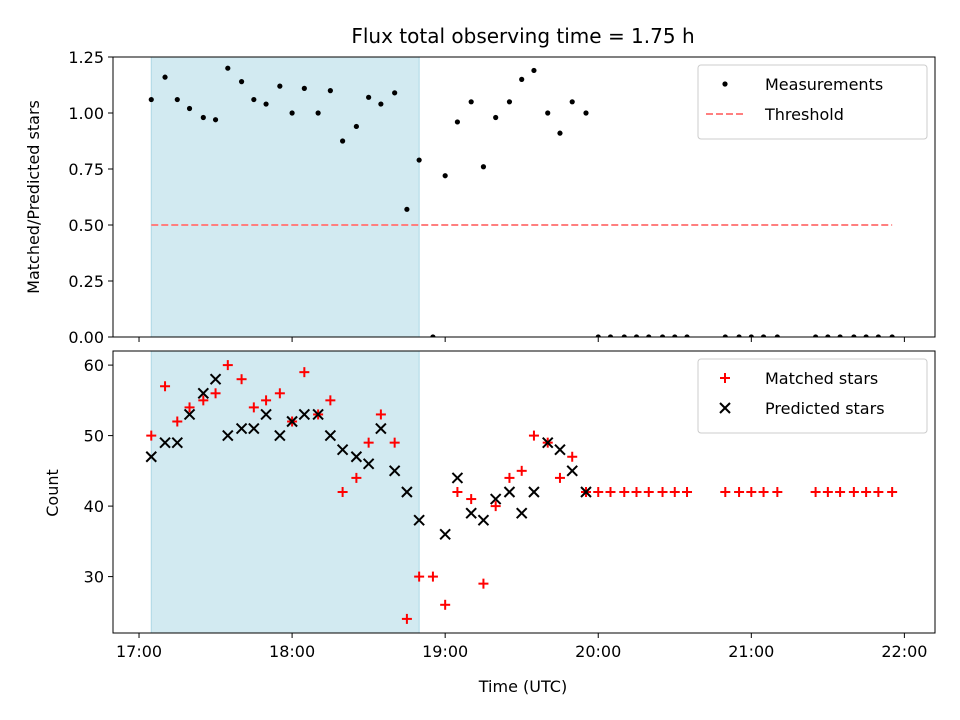 Image resolution: width=960 pixels, height=720 pixels. I want to click on x-tick-label: 22:00, so click(904, 651).